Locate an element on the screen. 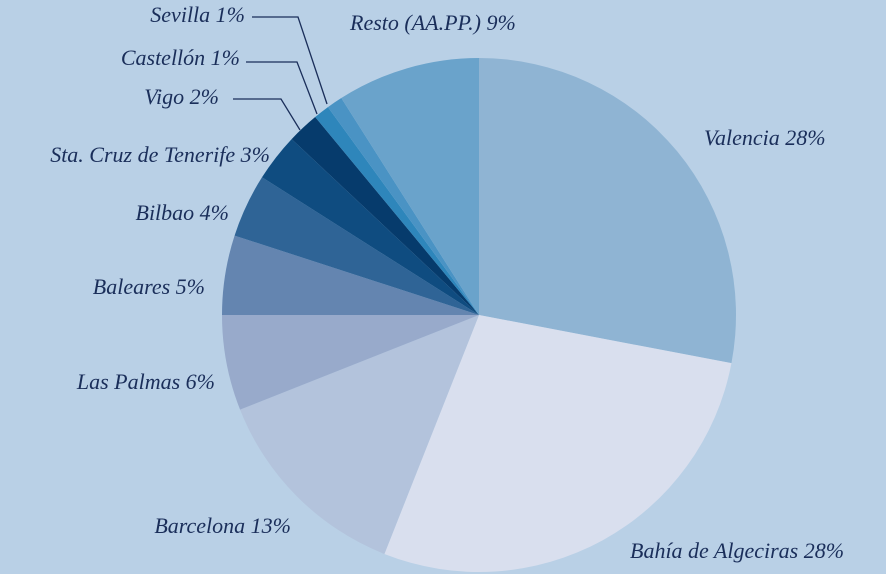 The height and width of the screenshot is (574, 886). category-name: Baleares is located at coordinates (131, 286).